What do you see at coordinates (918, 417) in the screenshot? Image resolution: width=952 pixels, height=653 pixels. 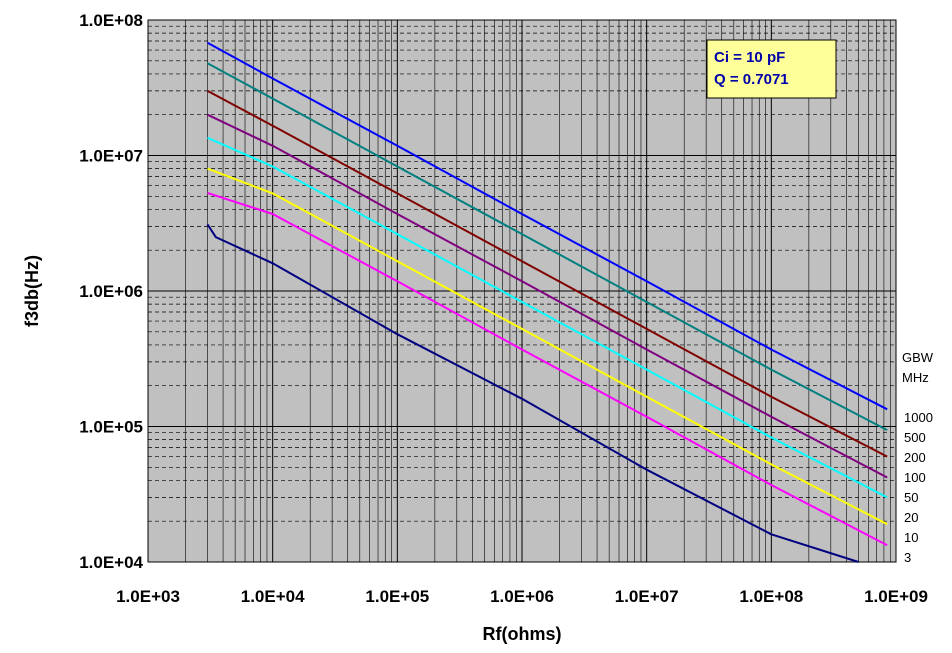 I see `legend-entry-1000: 1000` at bounding box center [918, 417].